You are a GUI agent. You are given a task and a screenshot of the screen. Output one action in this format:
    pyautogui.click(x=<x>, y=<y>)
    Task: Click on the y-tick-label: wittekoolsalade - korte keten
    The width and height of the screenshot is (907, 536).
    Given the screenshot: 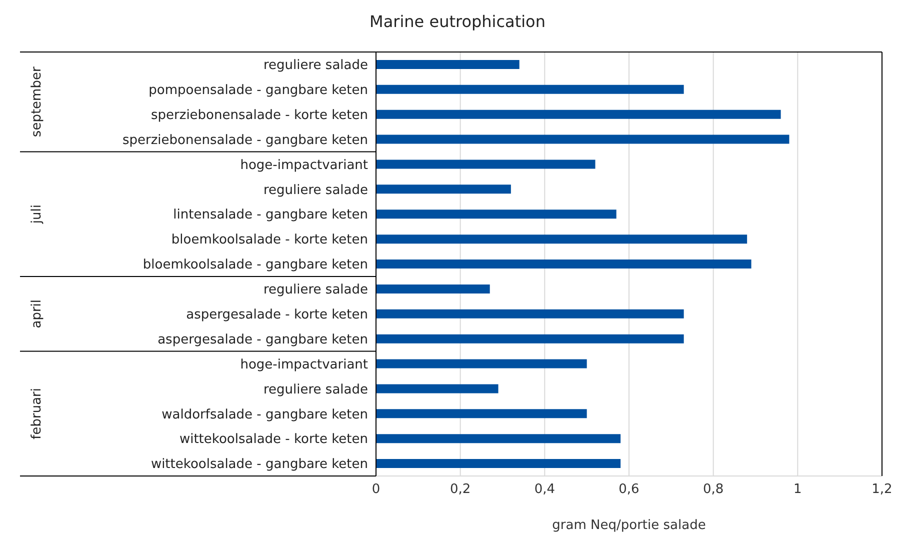 What is the action you would take?
    pyautogui.click(x=273, y=440)
    